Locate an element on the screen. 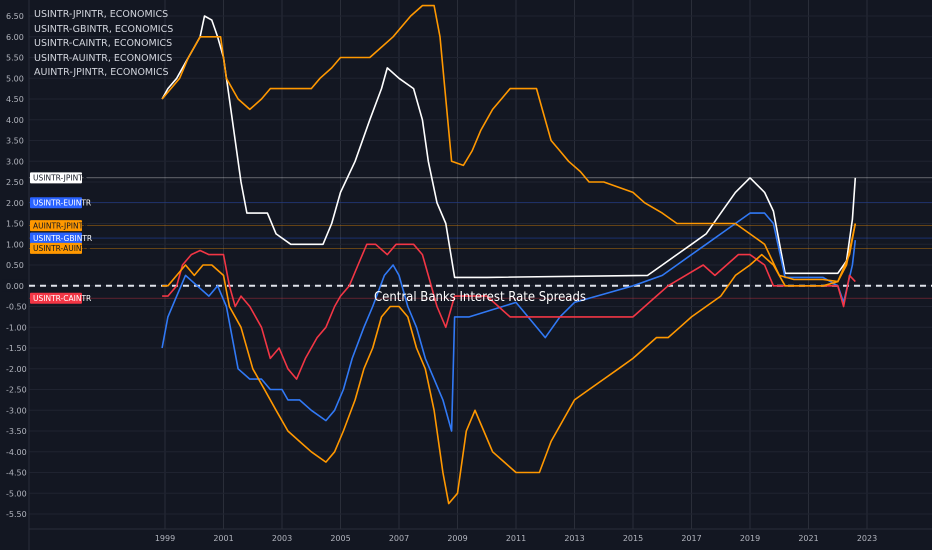 This screenshot has width=932, height=550. x-tick-label: 2005 is located at coordinates (340, 538).